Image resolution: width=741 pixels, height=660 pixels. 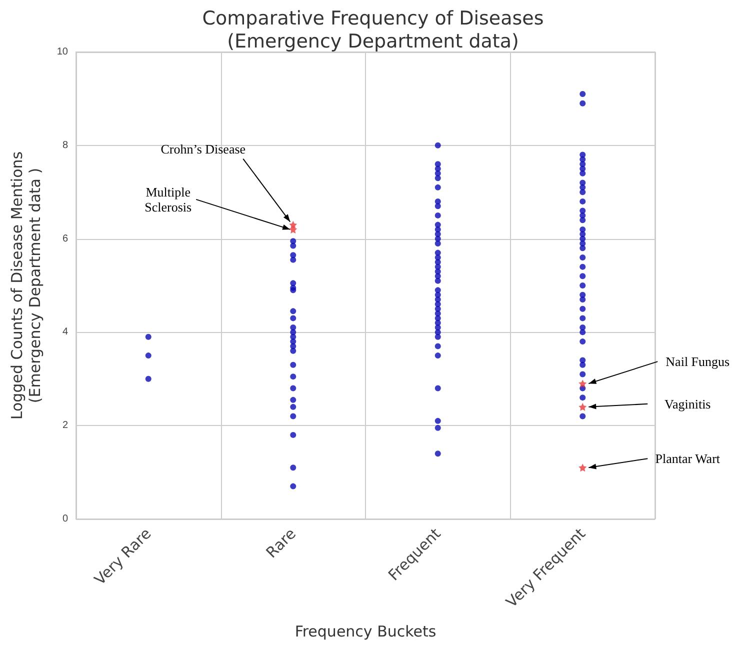 What do you see at coordinates (65, 238) in the screenshot?
I see `y-tick-label: 6` at bounding box center [65, 238].